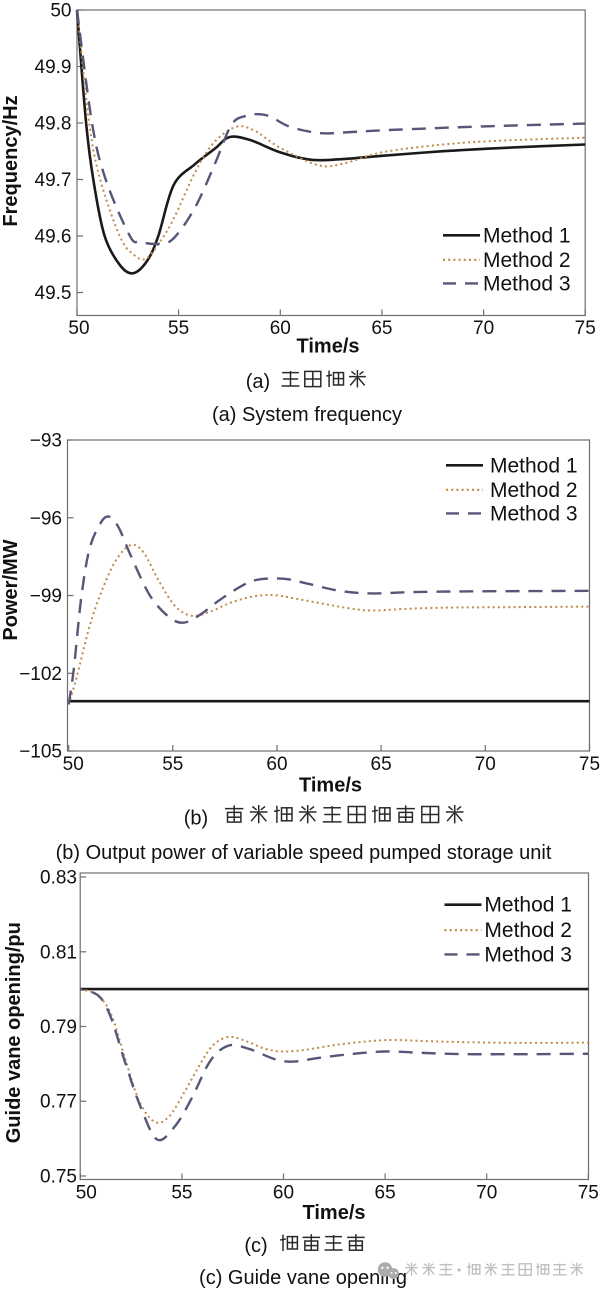 The image size is (606, 1295). What do you see at coordinates (258, 382) in the screenshot?
I see `svg-text: (a)` at bounding box center [258, 382].